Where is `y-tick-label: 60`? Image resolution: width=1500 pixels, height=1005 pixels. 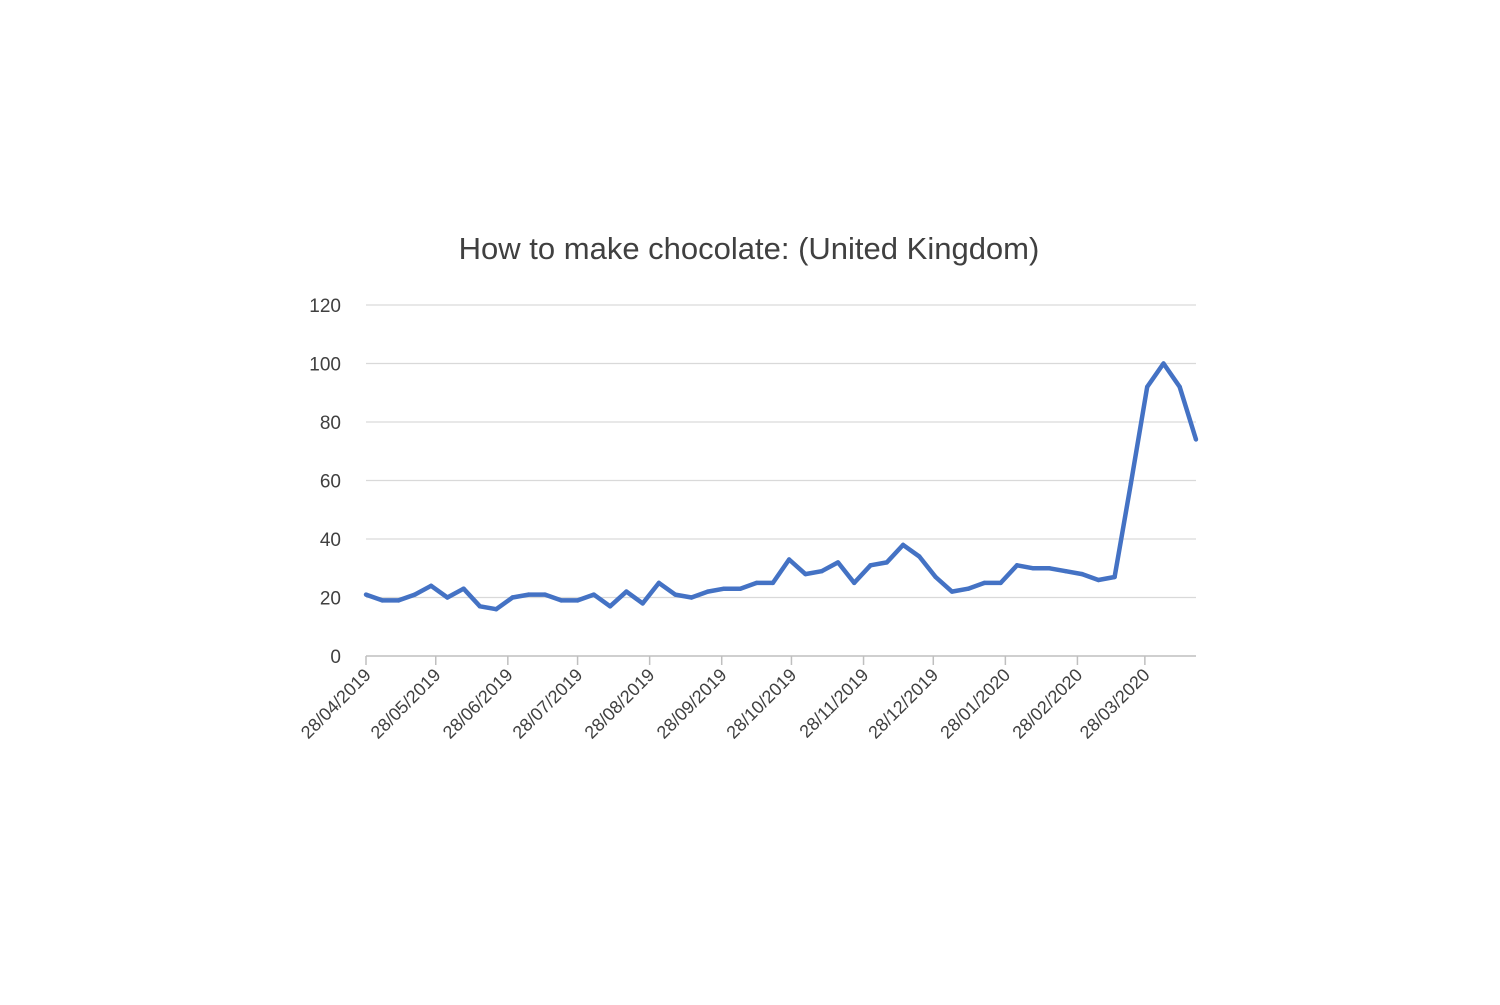 y-tick-label: 60 is located at coordinates (330, 482).